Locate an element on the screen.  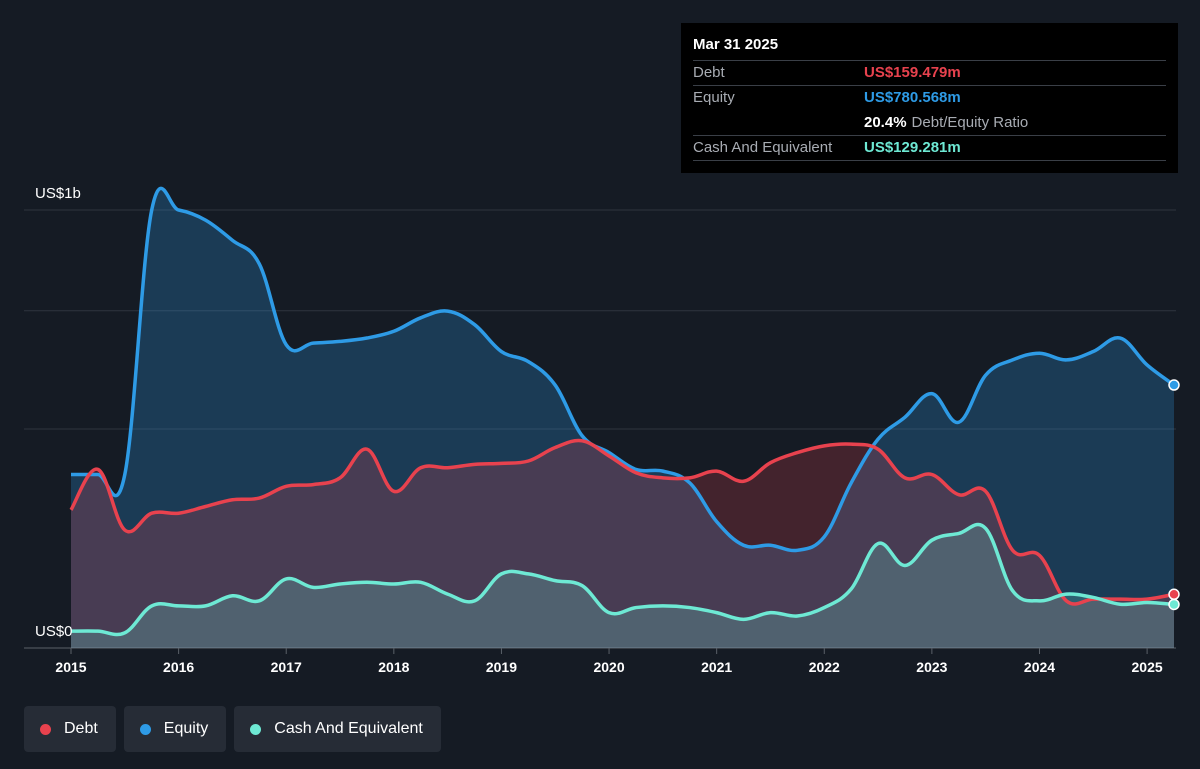
legend-item-debt: Debt is located at coordinates (70, 729).